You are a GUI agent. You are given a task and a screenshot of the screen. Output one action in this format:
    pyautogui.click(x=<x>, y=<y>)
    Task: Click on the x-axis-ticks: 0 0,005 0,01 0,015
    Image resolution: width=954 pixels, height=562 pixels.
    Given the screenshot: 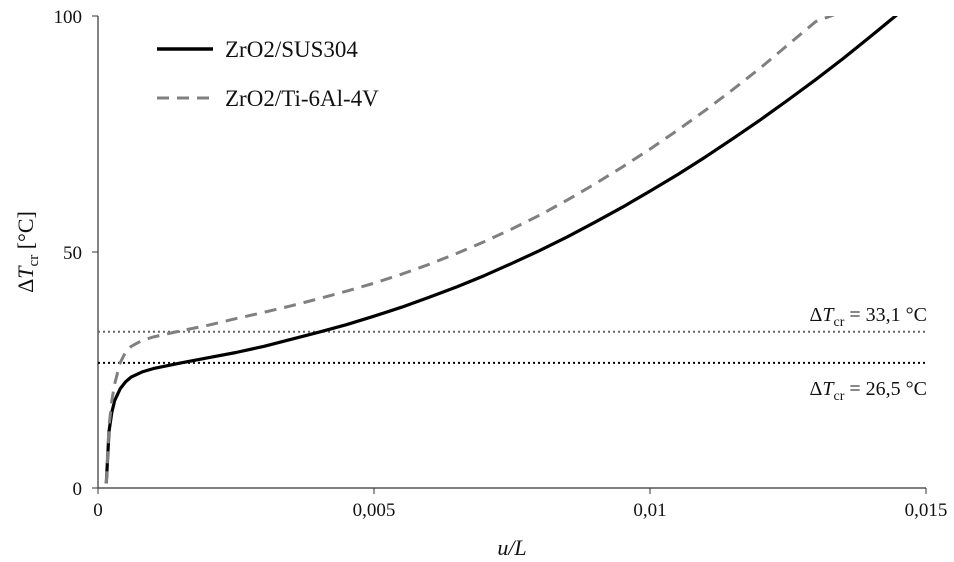 What is the action you would take?
    pyautogui.click(x=520, y=504)
    